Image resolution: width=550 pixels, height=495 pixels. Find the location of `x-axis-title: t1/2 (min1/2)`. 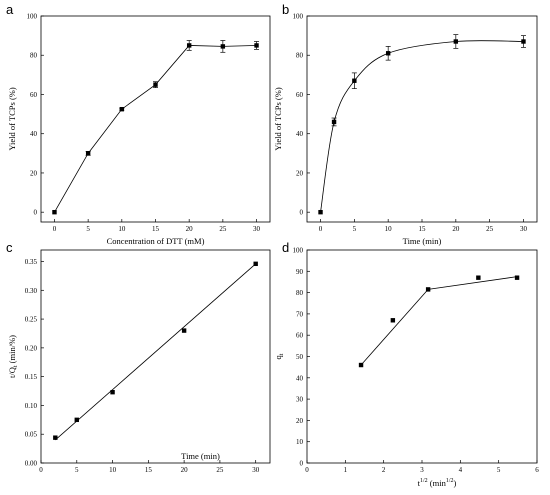

x-axis-title: t1/2 (min1/2) is located at coordinates (437, 483).